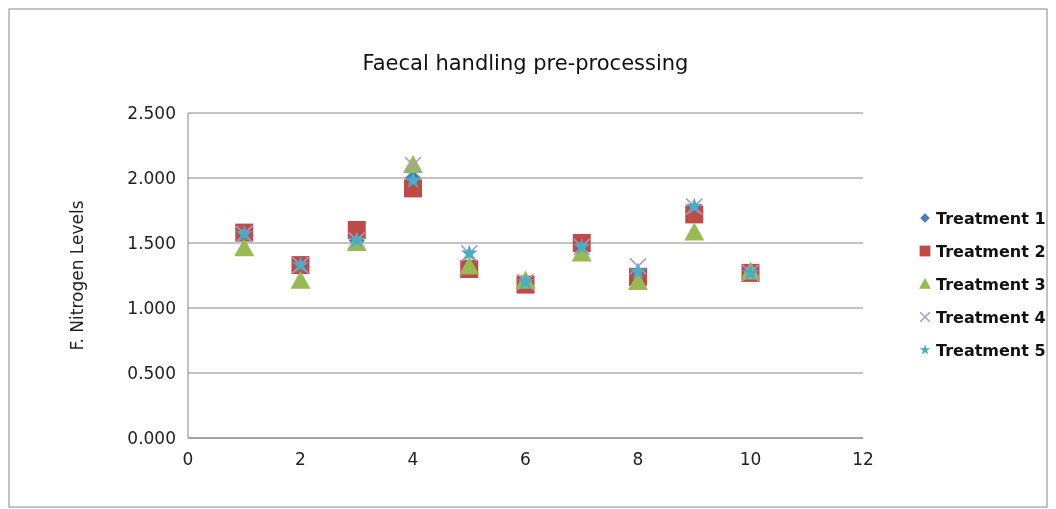  I want to click on y-tick-label: 0.000, so click(151, 437).